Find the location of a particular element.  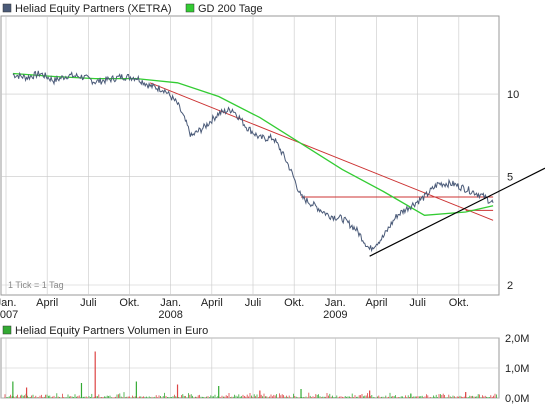

tick-note: 1 Tick = 1 Tag is located at coordinates (36, 285).